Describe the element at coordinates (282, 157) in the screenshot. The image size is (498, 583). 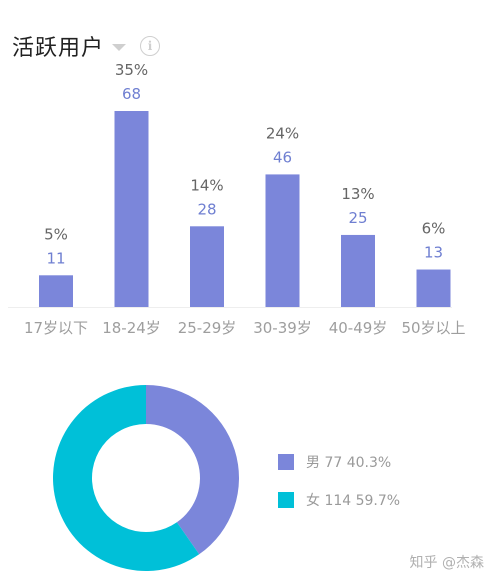
I see `bar-value-label: 46` at that location.